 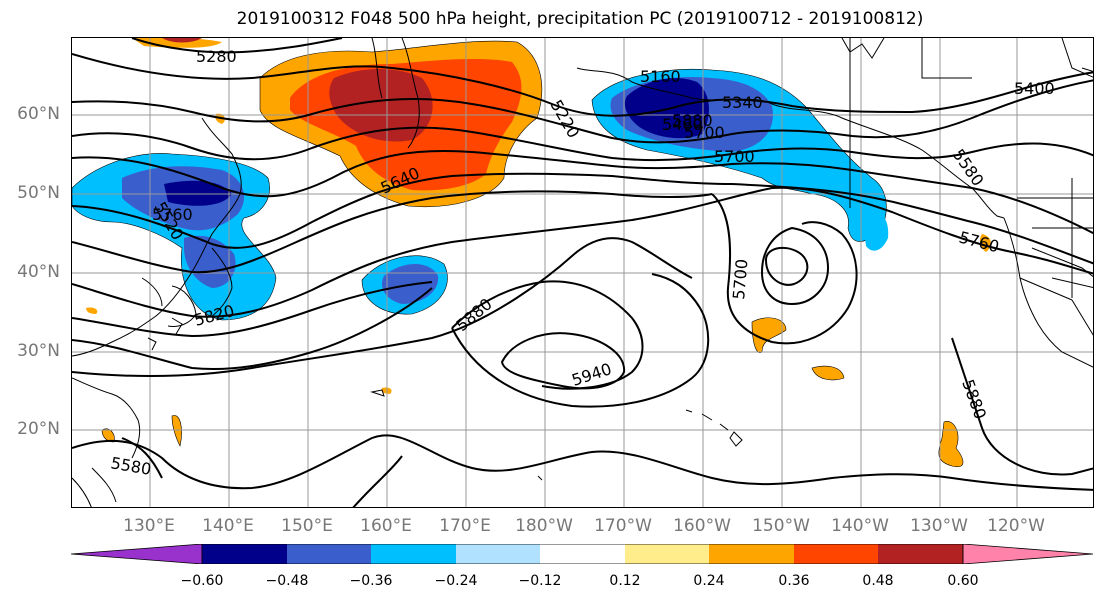 What do you see at coordinates (38, 114) in the screenshot?
I see `lat-label: 60°N` at bounding box center [38, 114].